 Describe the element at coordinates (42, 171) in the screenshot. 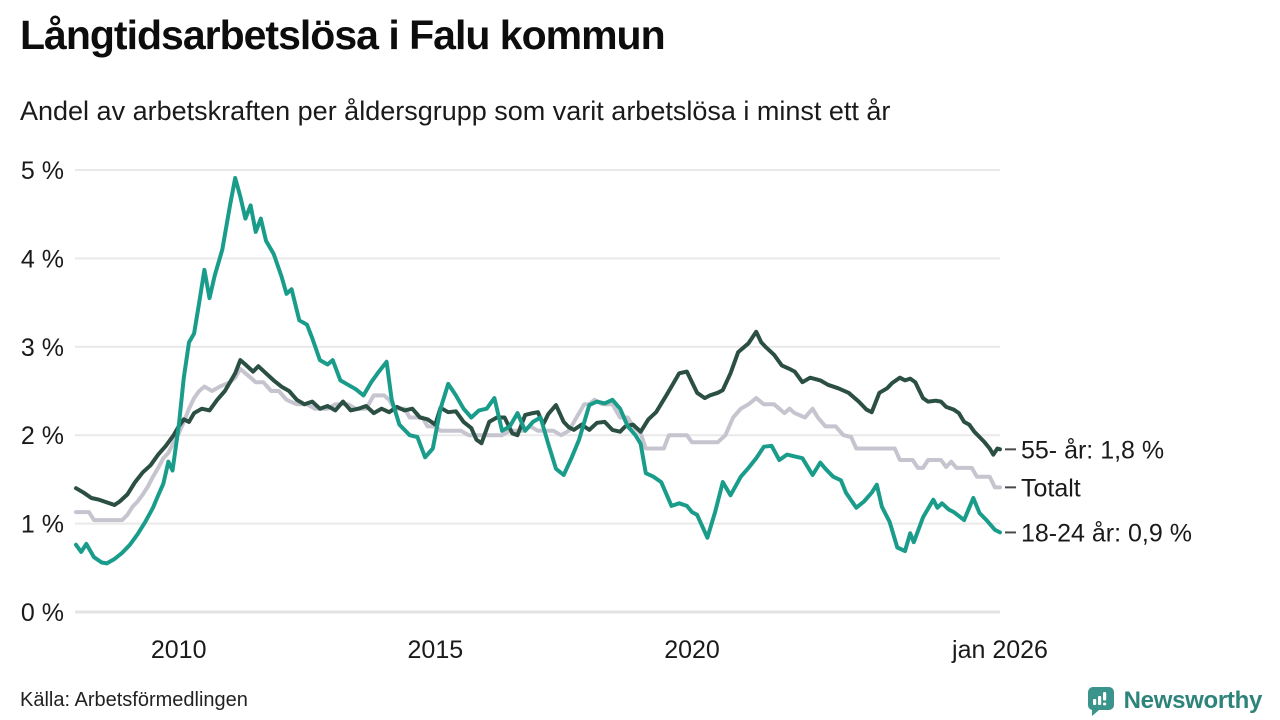

I see `y-tick-label: 5 %` at that location.